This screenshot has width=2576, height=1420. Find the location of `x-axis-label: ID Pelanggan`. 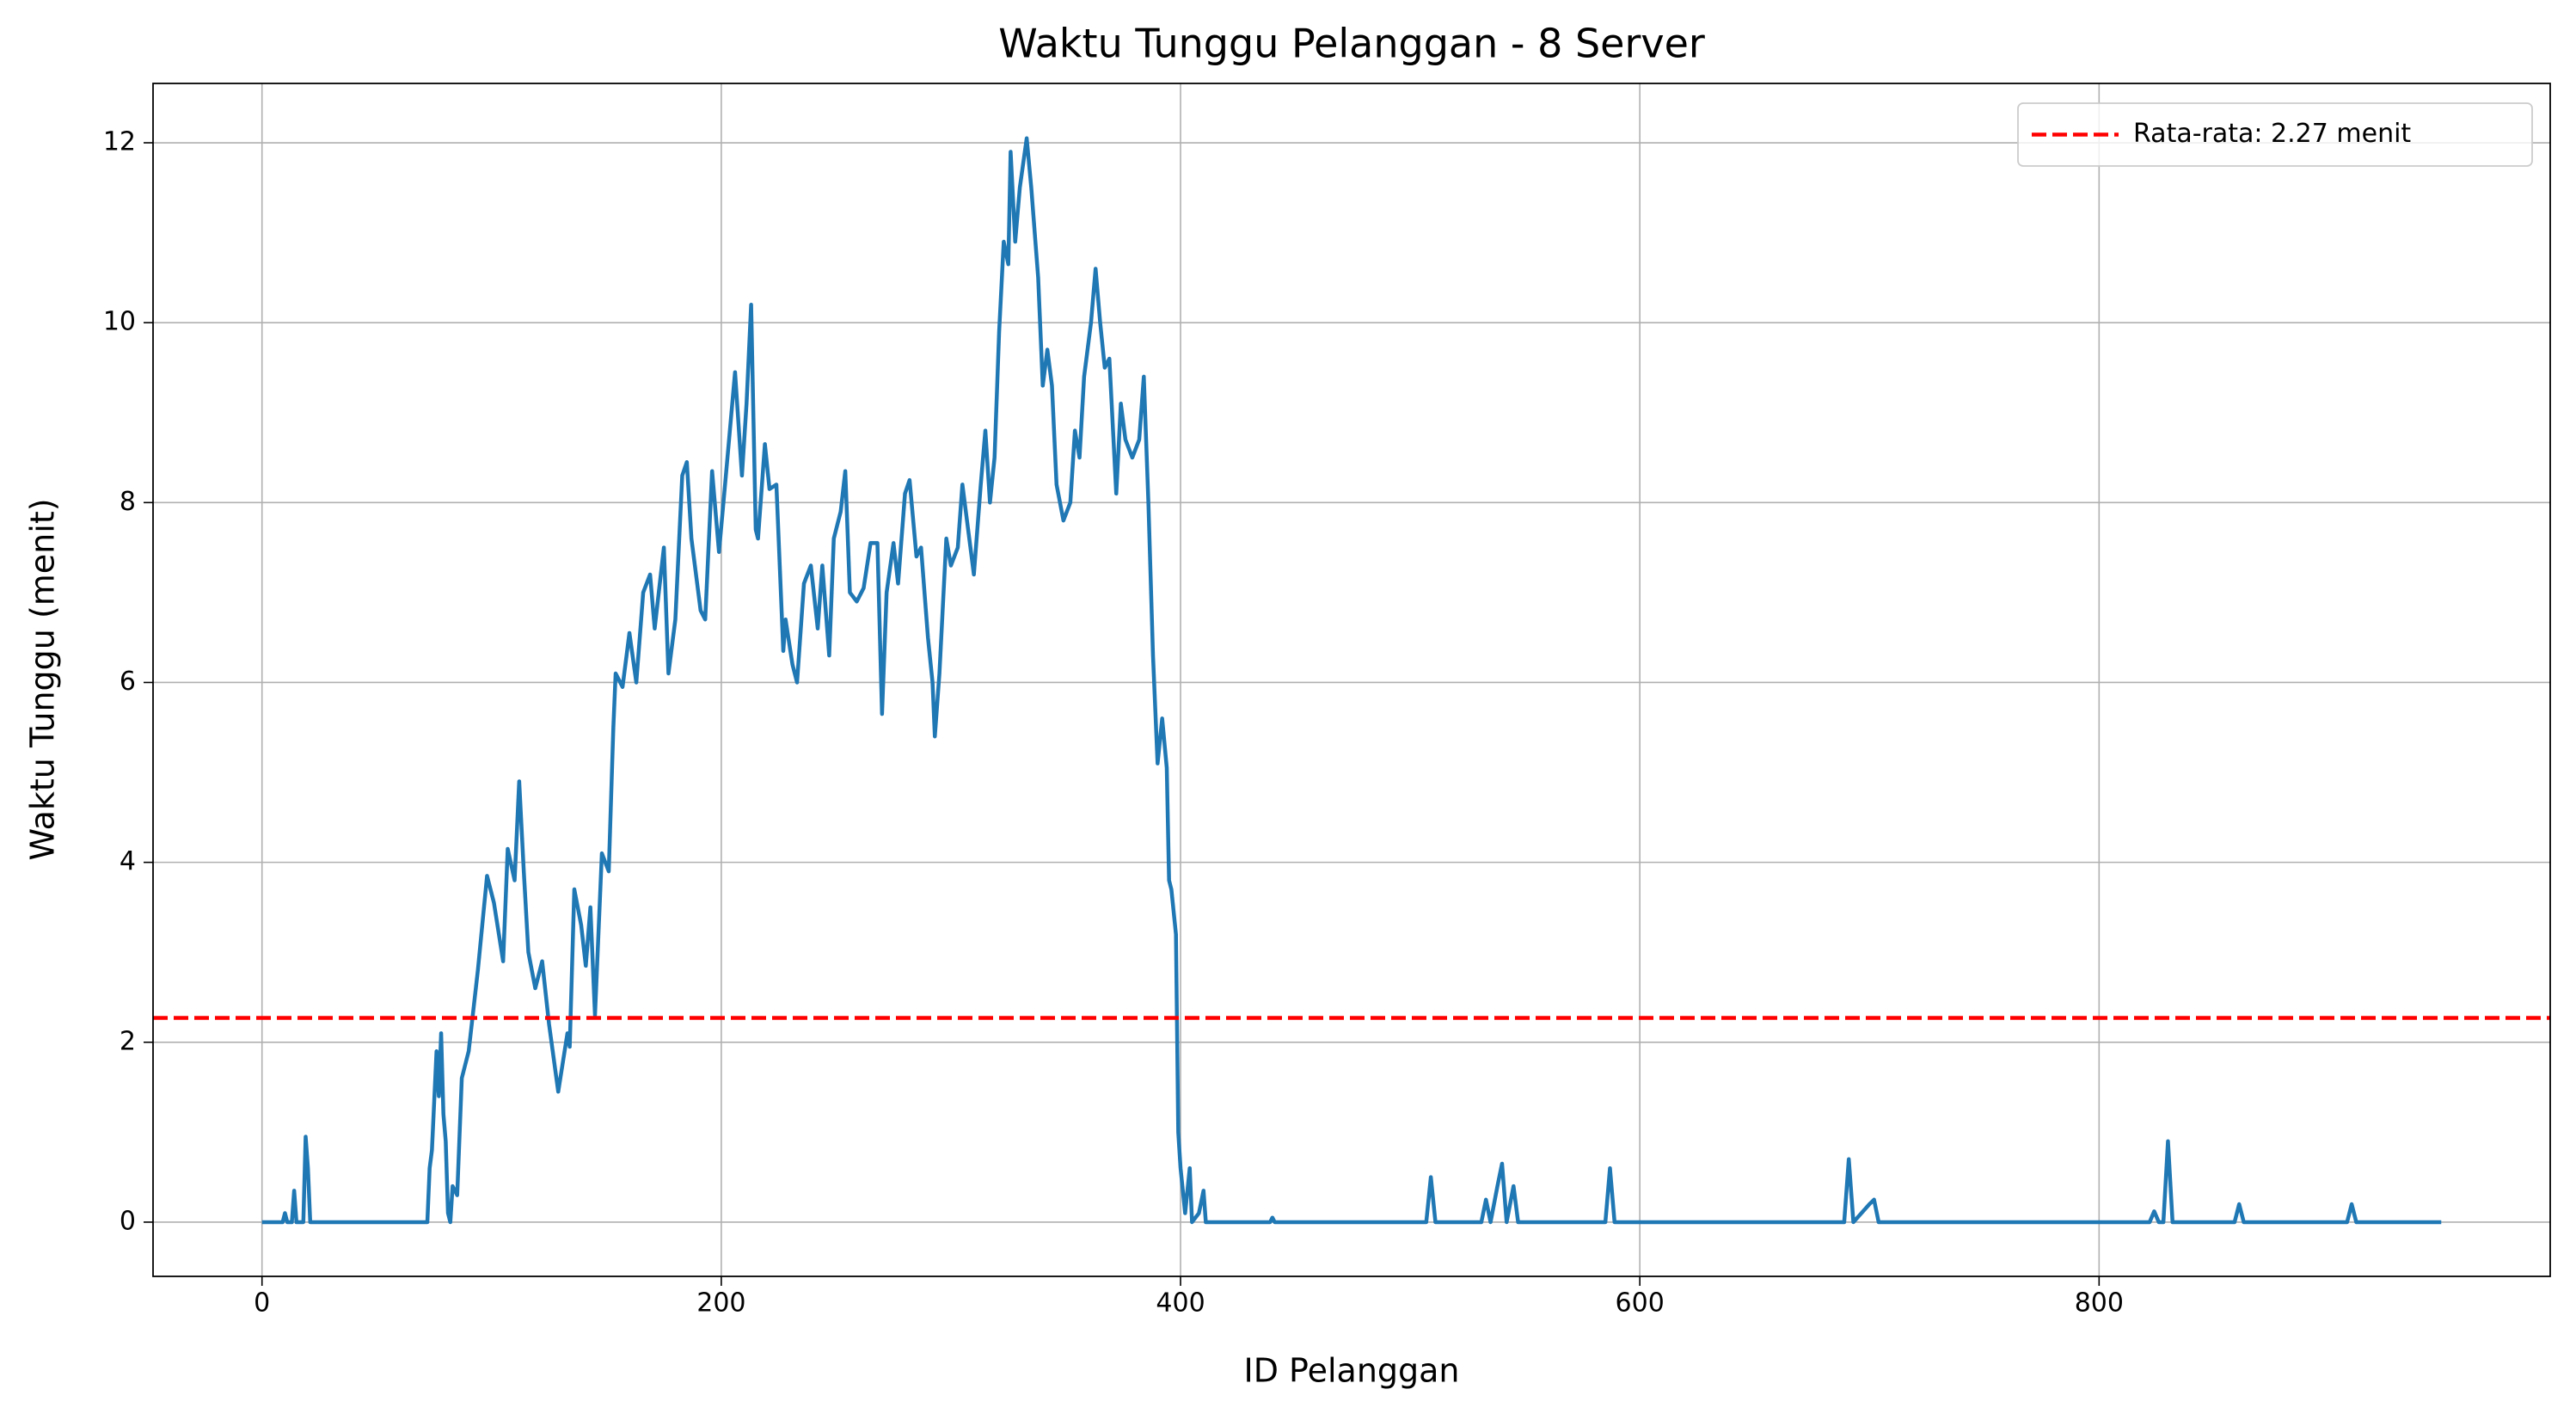

x-axis-label: ID Pelanggan is located at coordinates (1351, 1371).